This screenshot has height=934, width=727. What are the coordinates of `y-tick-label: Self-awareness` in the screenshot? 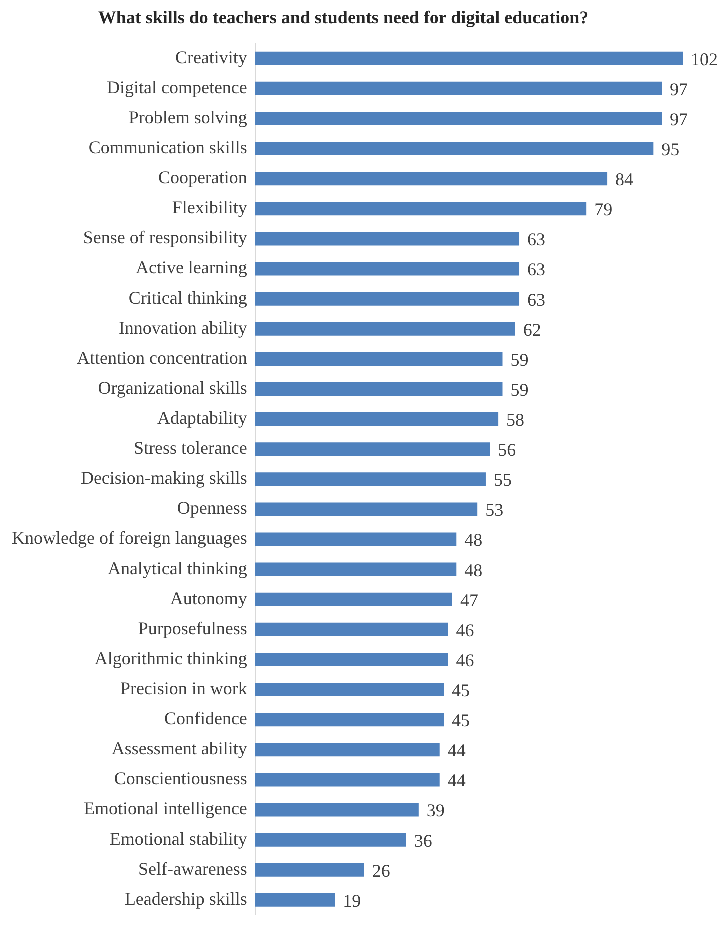 It's located at (193, 868).